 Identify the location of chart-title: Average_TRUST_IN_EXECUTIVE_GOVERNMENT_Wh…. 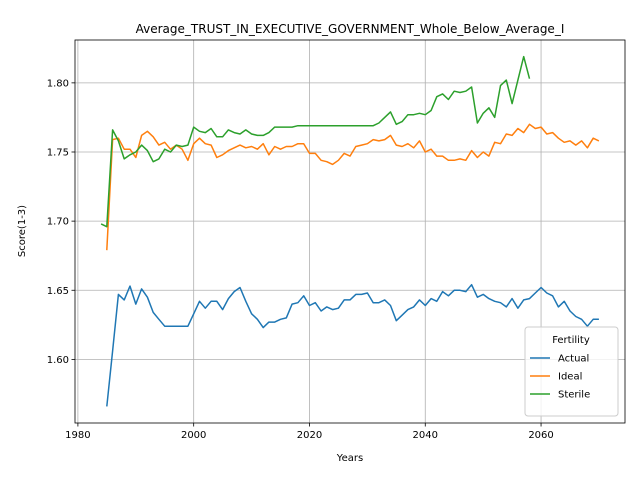
(350, 29).